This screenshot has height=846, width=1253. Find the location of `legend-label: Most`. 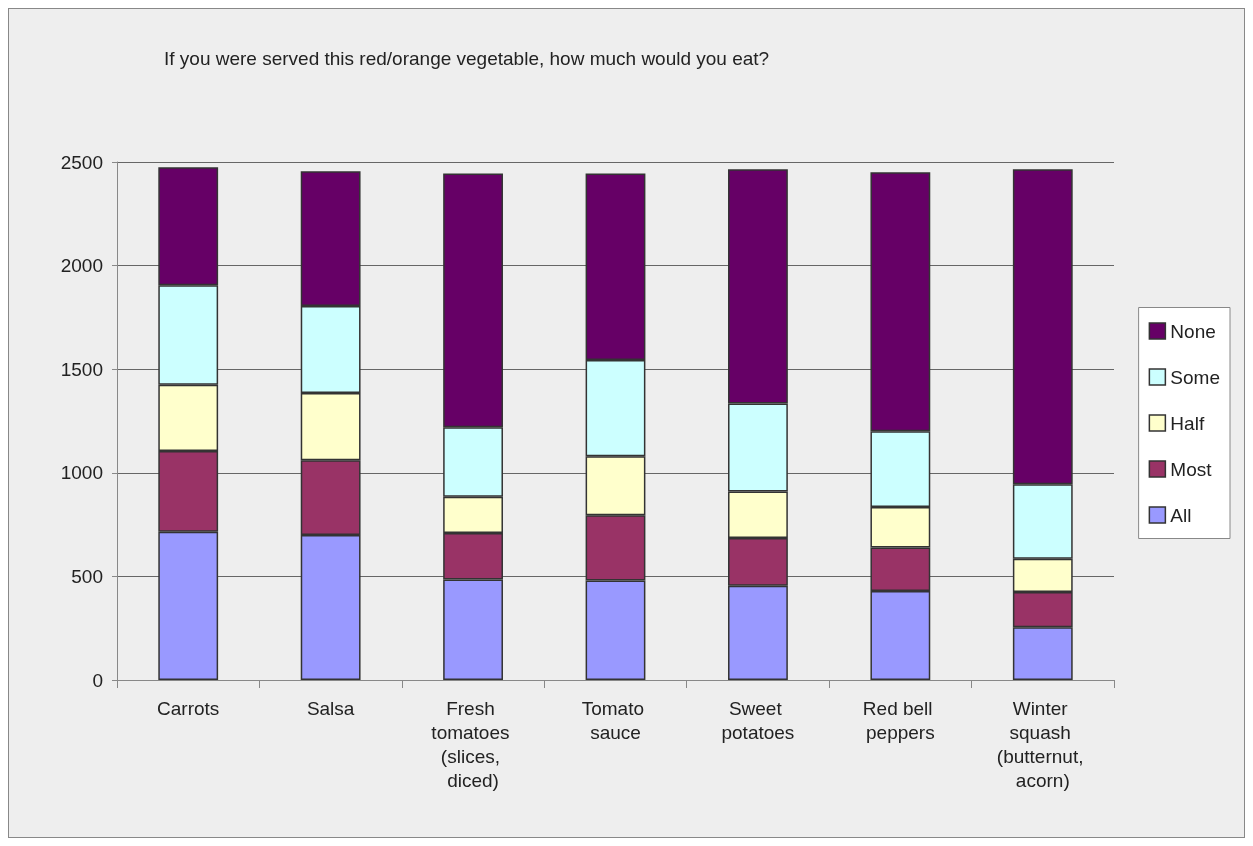

legend-label: Most is located at coordinates (1191, 469).